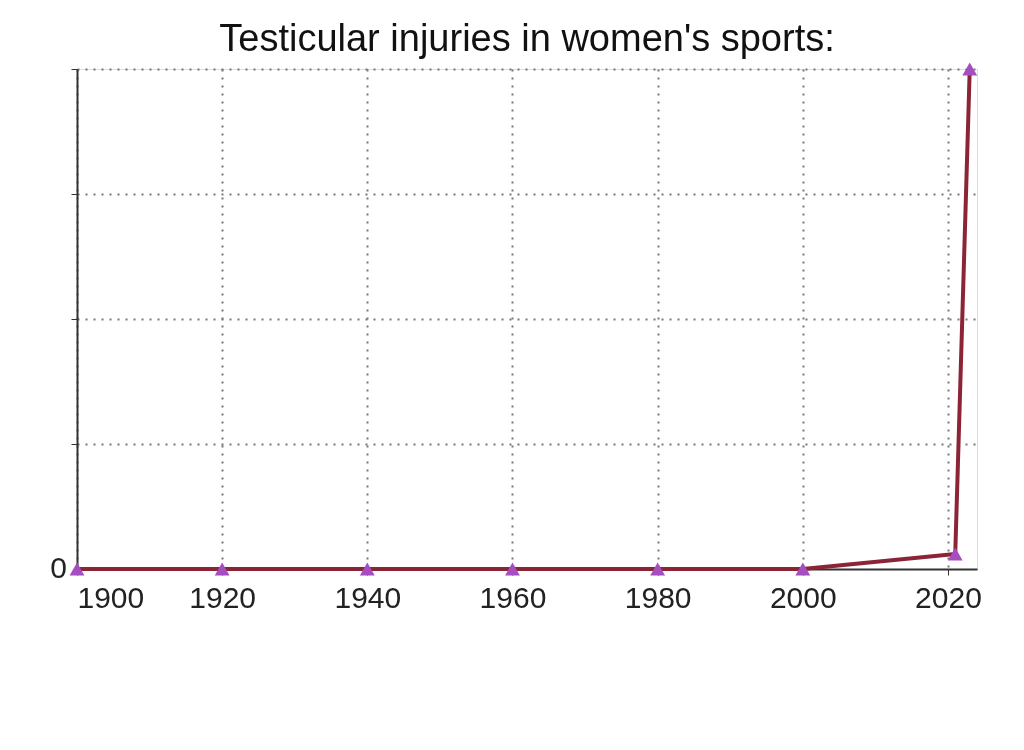  Describe the element at coordinates (658, 597) in the screenshot. I see `x-tick-label: 1980` at that location.